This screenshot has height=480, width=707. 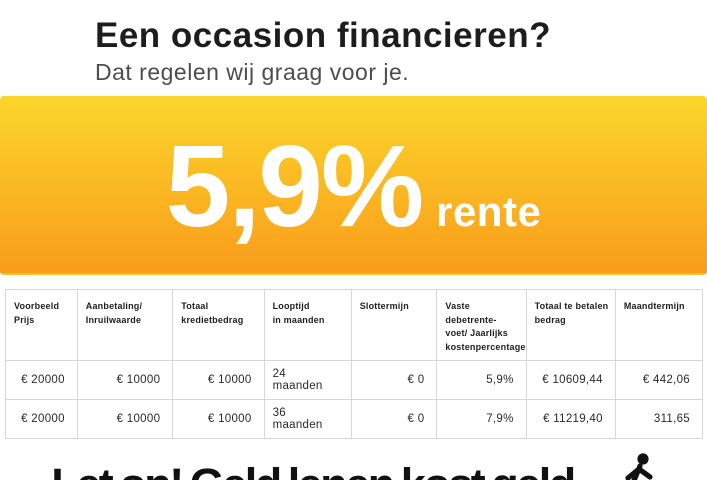 What do you see at coordinates (489, 211) in the screenshot?
I see `rate-label: rente` at bounding box center [489, 211].